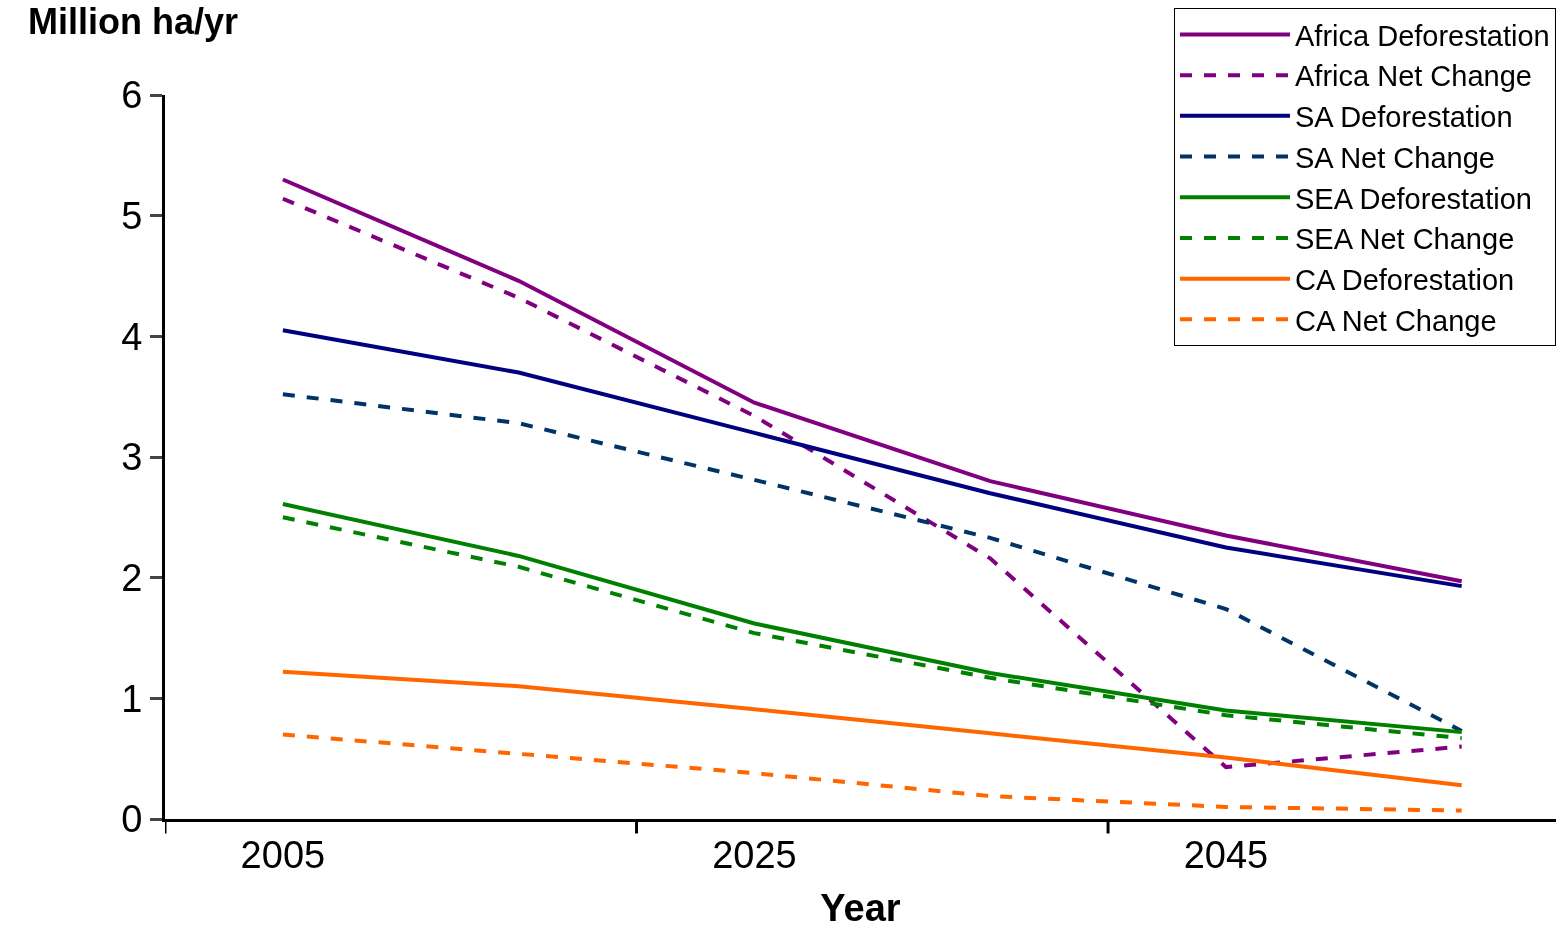  I want to click on legend-label: SEA Net Change, so click(1405, 239).